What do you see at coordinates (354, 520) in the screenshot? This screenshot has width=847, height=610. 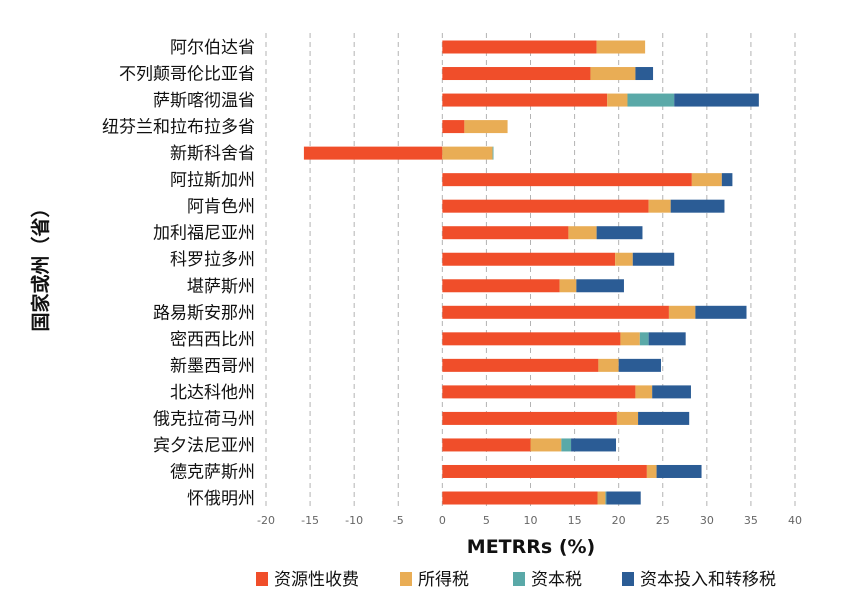 I see `x-tick-label: -10` at bounding box center [354, 520].